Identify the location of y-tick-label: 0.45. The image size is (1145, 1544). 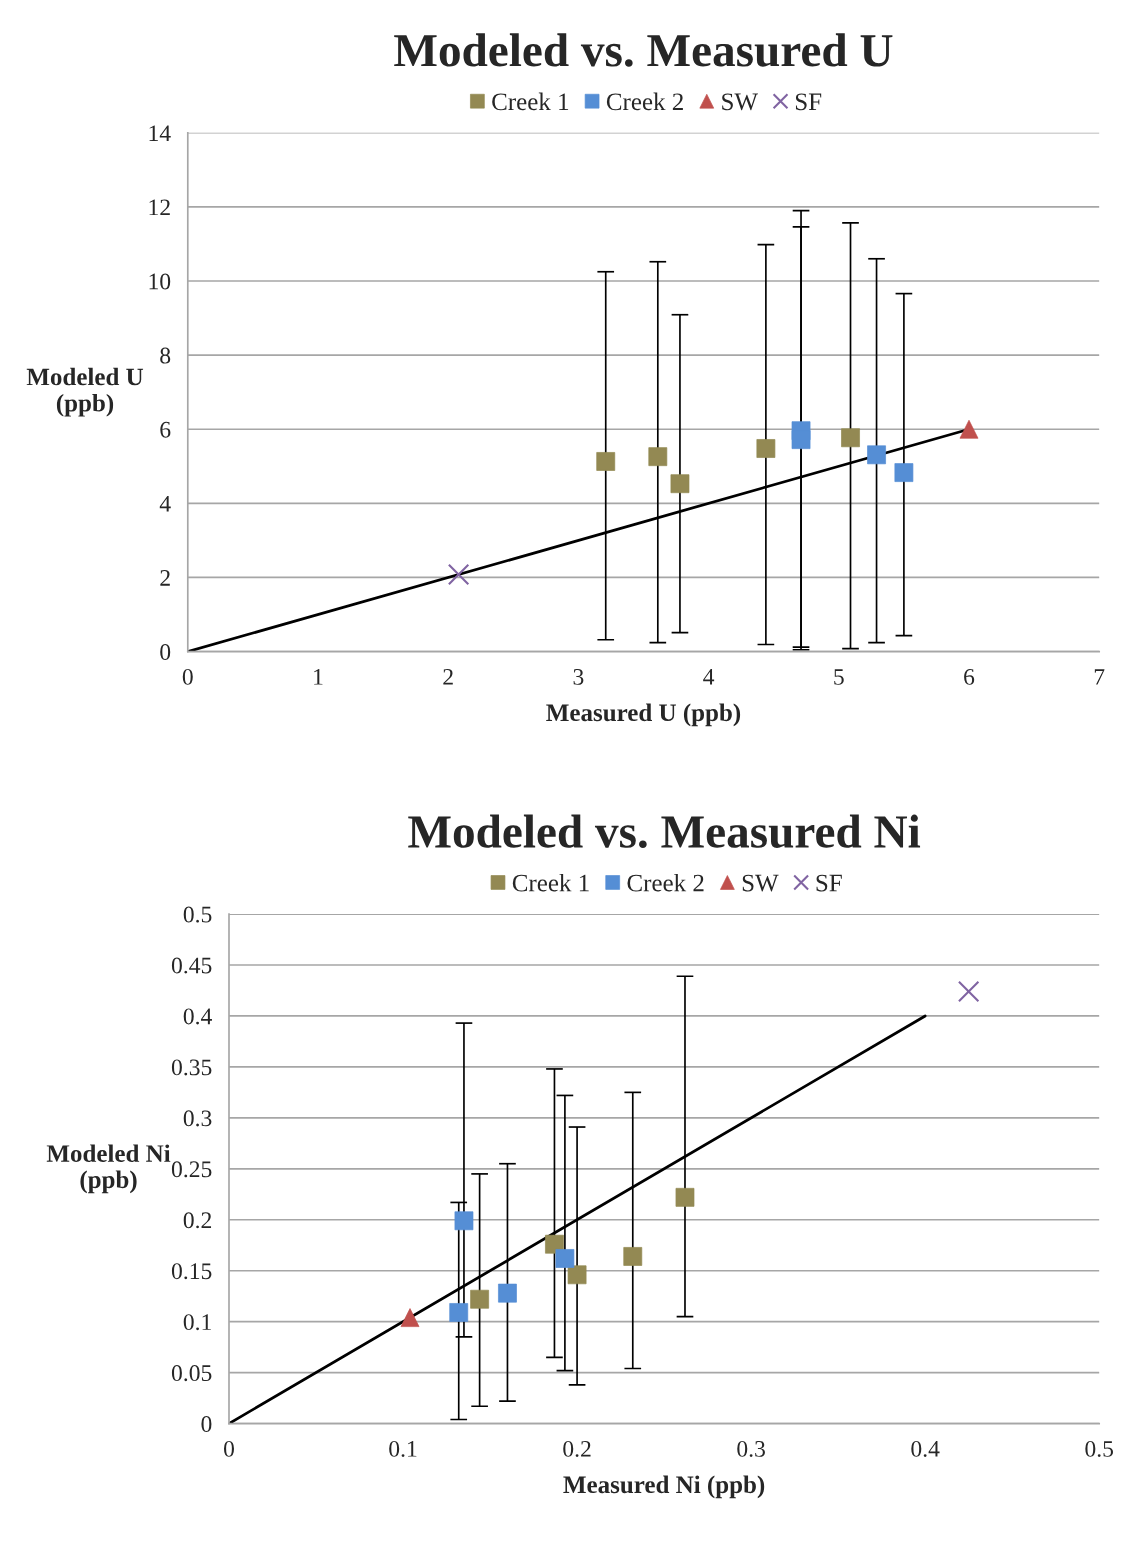
(191, 965).